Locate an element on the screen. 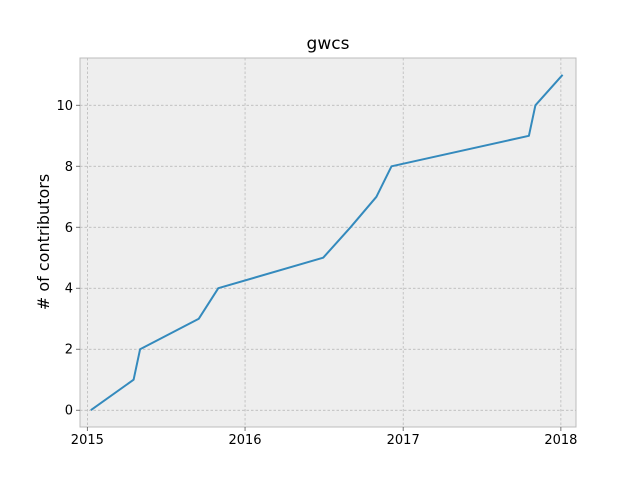 This screenshot has height=480, width=640. y-tick-label: 8 is located at coordinates (69, 167).